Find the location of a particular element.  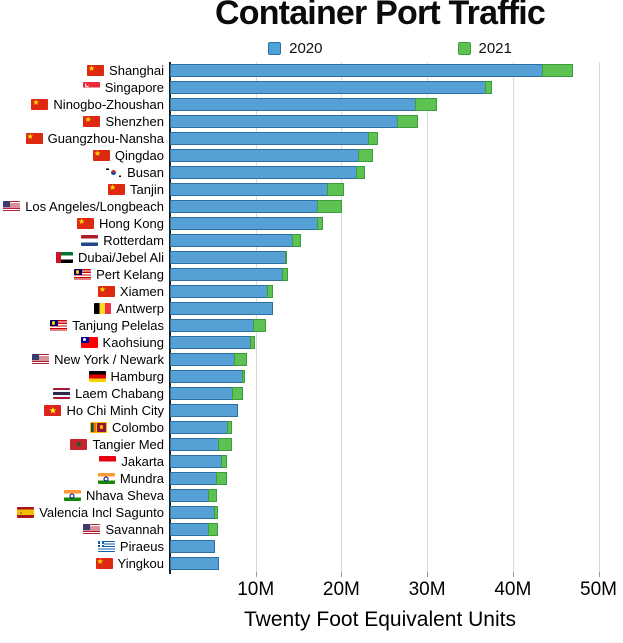

flag-vn-icon: ★ is located at coordinates (53, 410).